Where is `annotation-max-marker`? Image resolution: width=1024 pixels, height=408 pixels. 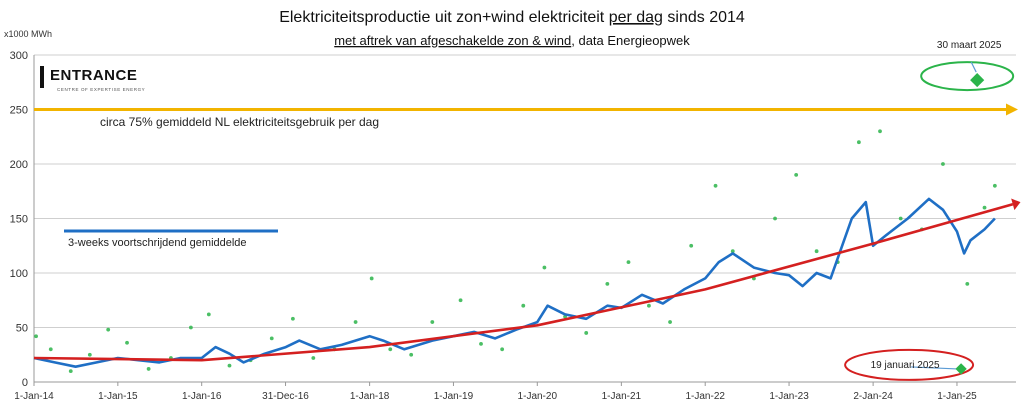
annotation-max-marker is located at coordinates (977, 80).